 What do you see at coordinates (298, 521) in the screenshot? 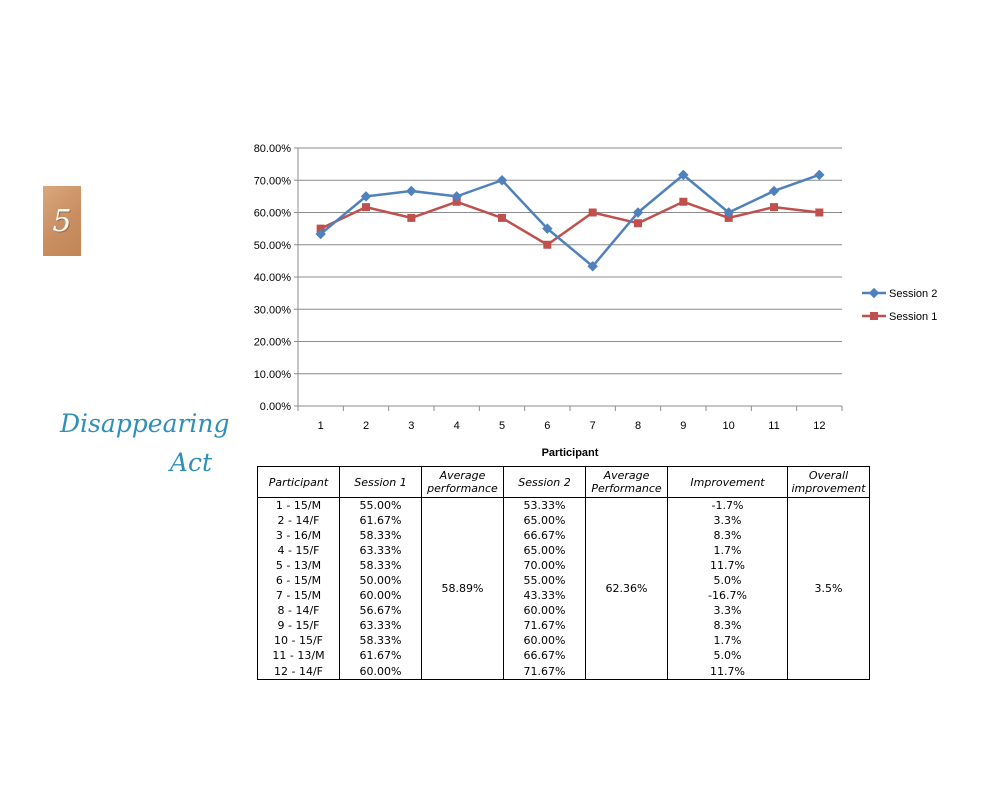
I see `cell-participant: 2 - 14/F` at bounding box center [298, 521].